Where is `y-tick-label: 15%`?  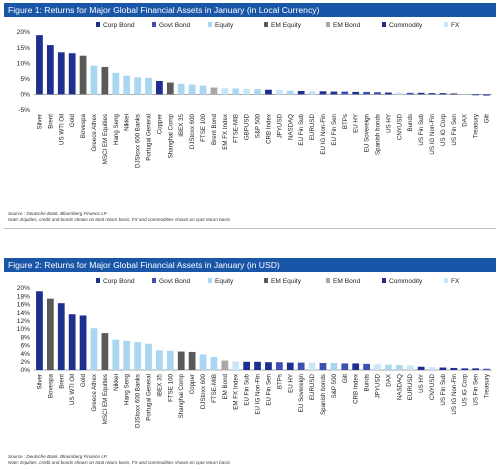
y-tick-label: 15% is located at coordinates (23, 48).